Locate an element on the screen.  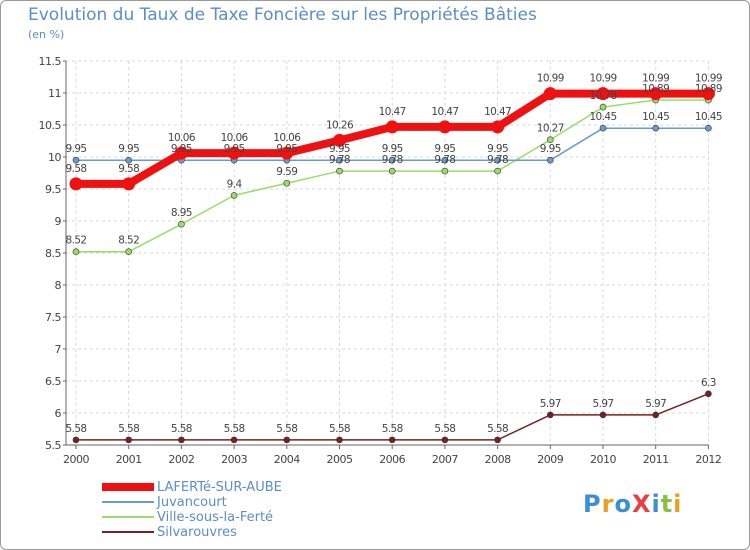
x-tick-label: 2001 is located at coordinates (129, 459).